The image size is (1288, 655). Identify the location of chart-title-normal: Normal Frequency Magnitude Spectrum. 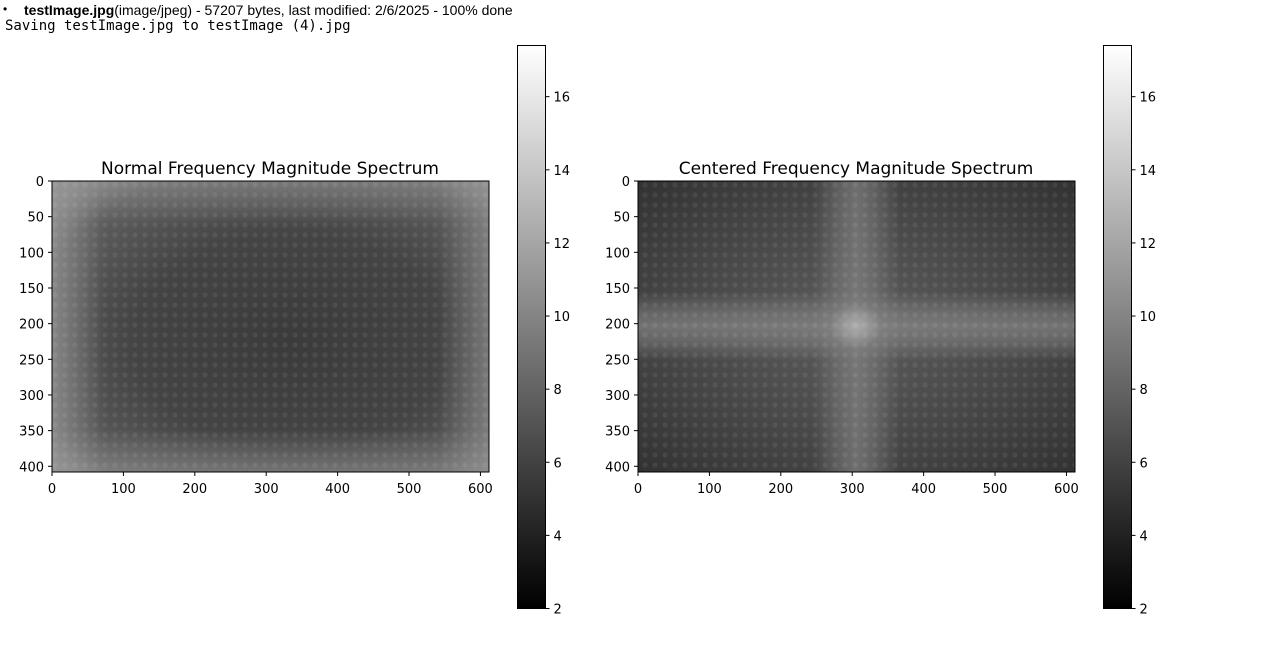
(270, 169).